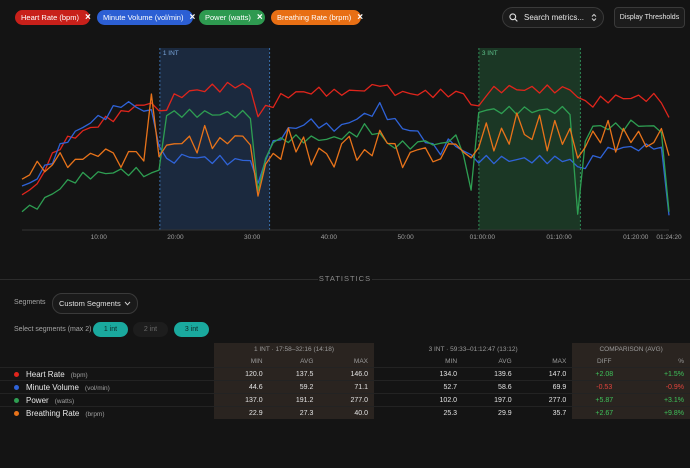  Describe the element at coordinates (175, 237) in the screenshot. I see `x-tick-label: 20:00` at that location.